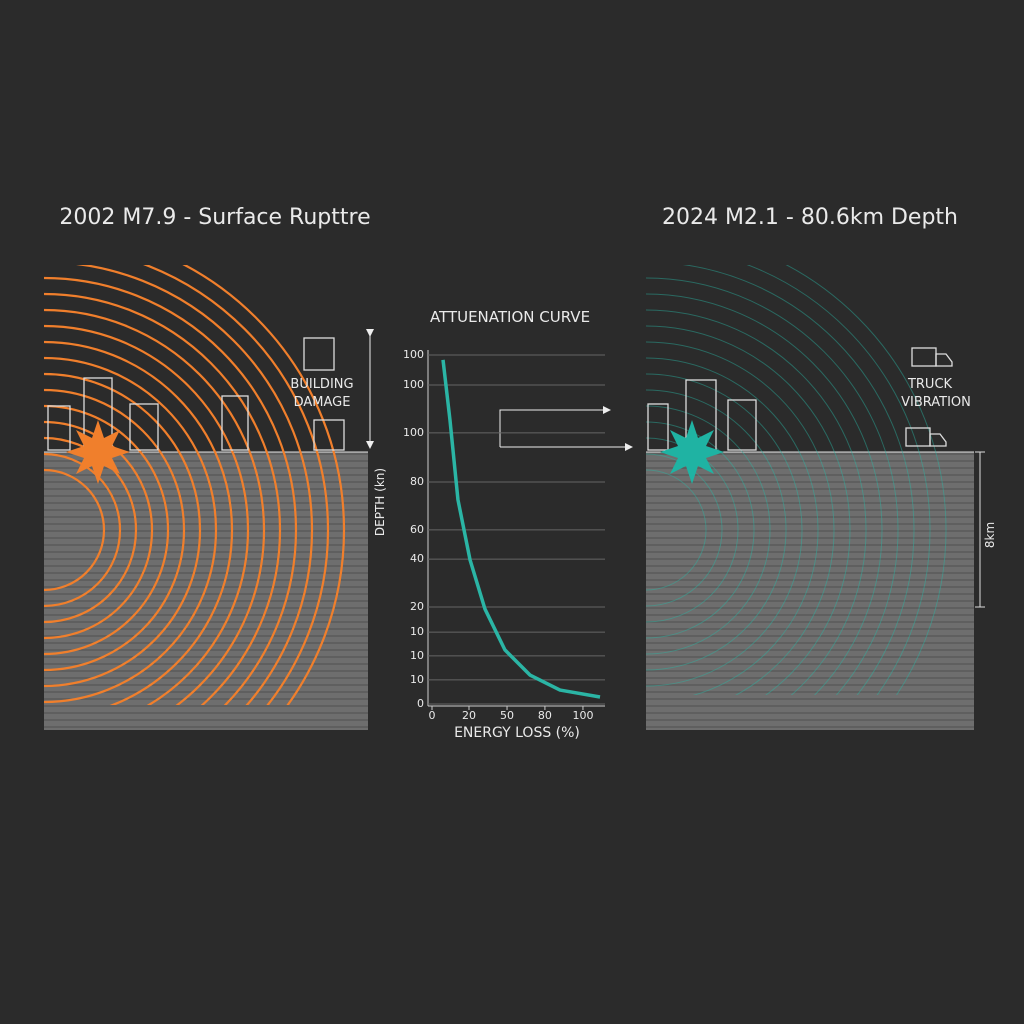 The height and width of the screenshot is (1024, 1024). Describe the element at coordinates (545, 715) in the screenshot. I see `x-tick-label: 80` at that location.